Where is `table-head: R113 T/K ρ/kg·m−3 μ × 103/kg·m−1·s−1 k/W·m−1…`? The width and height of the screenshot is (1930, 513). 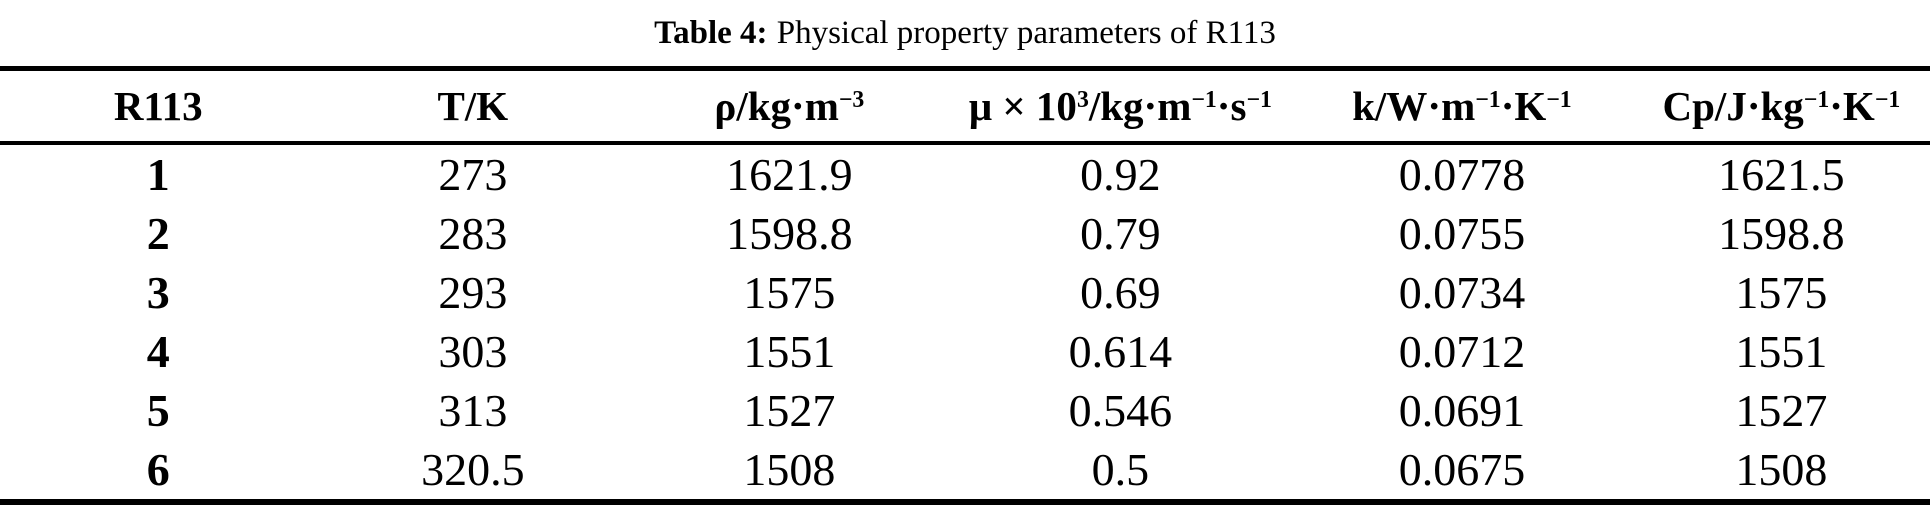
table-head: R113 T/K ρ/kg·m−3 μ × 103/kg·m−1·s−1 k/W·m−1… is located at coordinates (965, 106).